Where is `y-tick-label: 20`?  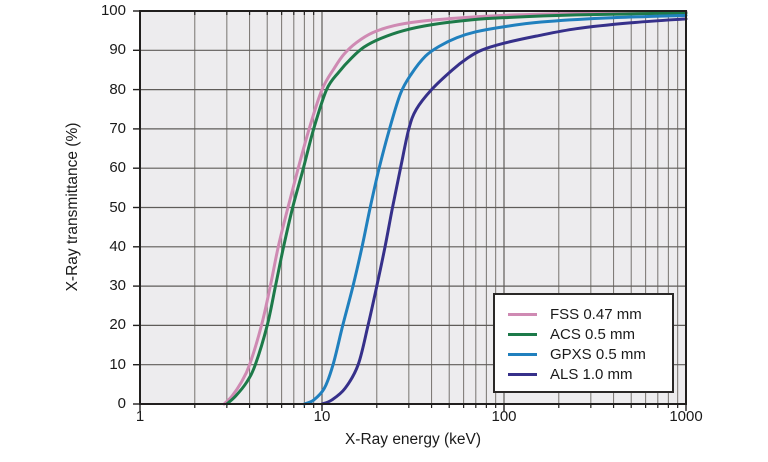
y-tick-label: 20 is located at coordinates (117, 325).